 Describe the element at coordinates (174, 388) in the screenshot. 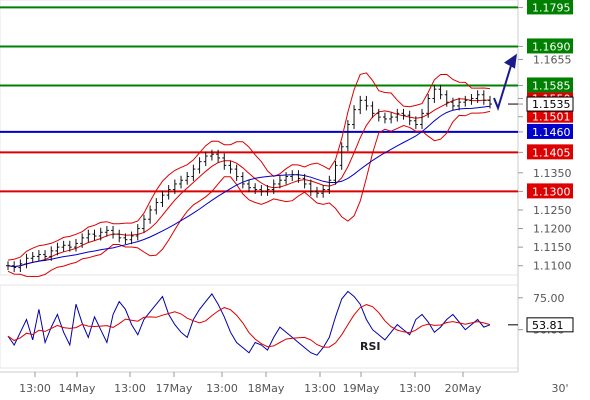

I see `x-tick-label: 17May` at that location.